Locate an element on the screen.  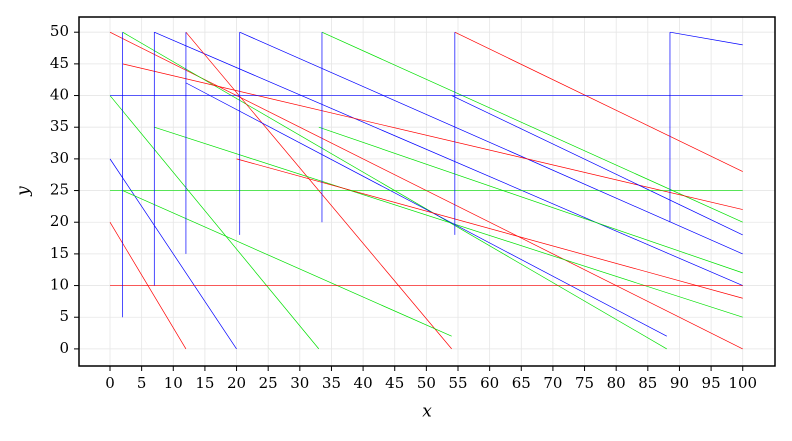
x-tick-label: 60 is located at coordinates (489, 383).